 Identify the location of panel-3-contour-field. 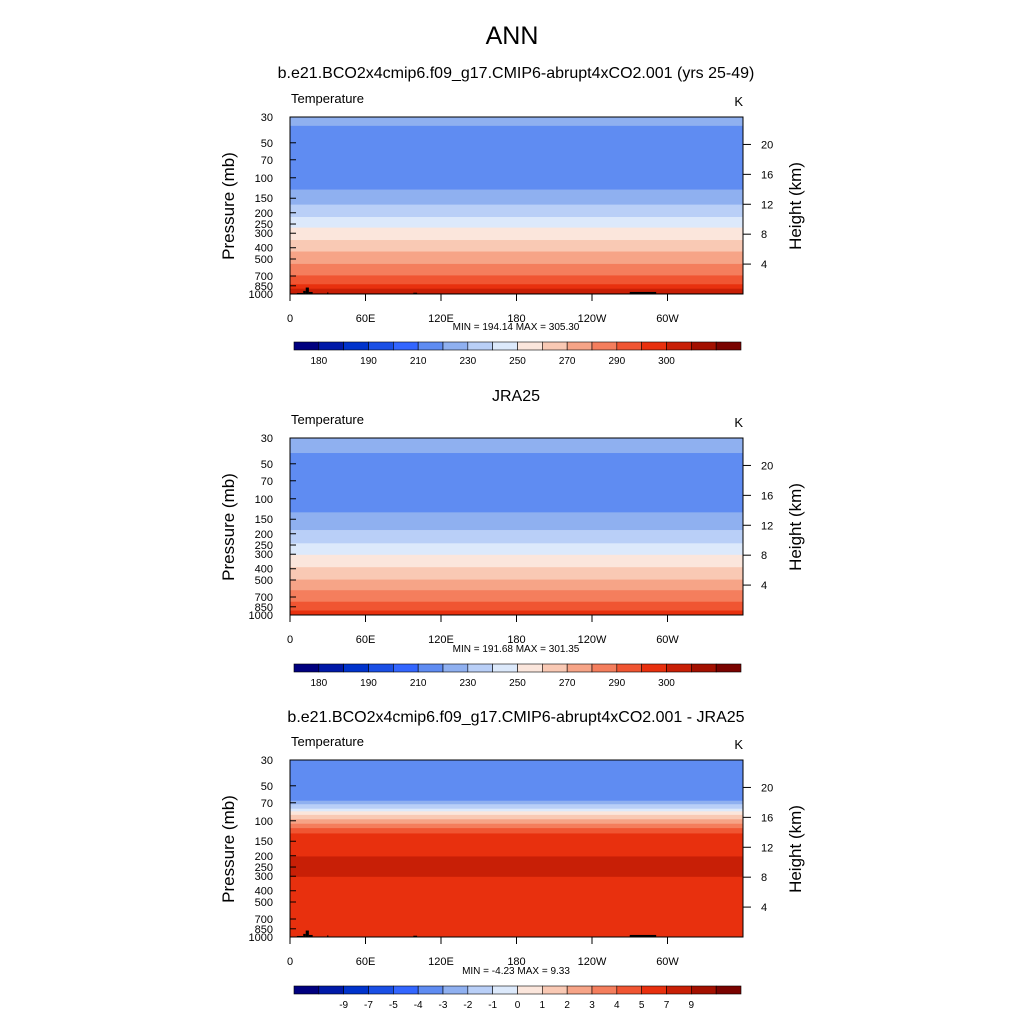
(516, 849).